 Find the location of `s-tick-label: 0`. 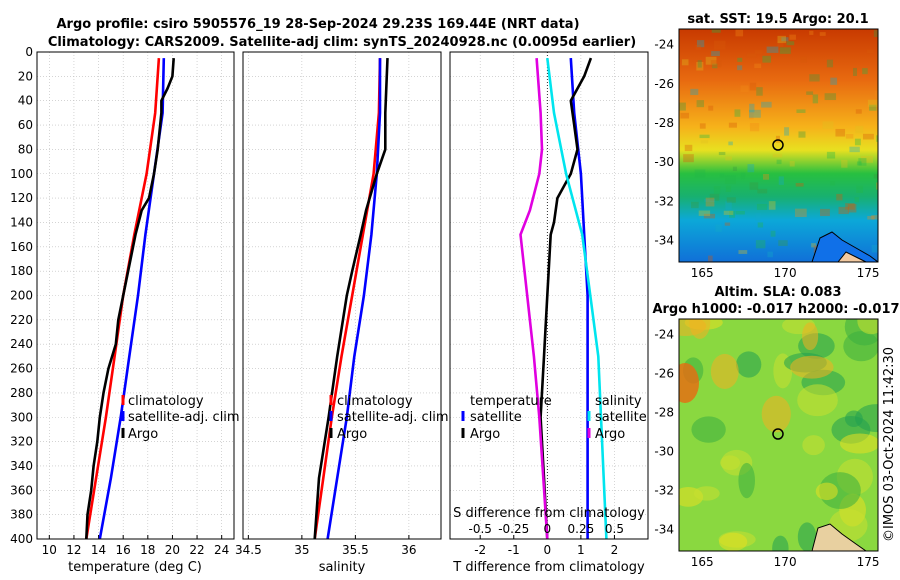

s-tick-label: 0 is located at coordinates (548, 529).